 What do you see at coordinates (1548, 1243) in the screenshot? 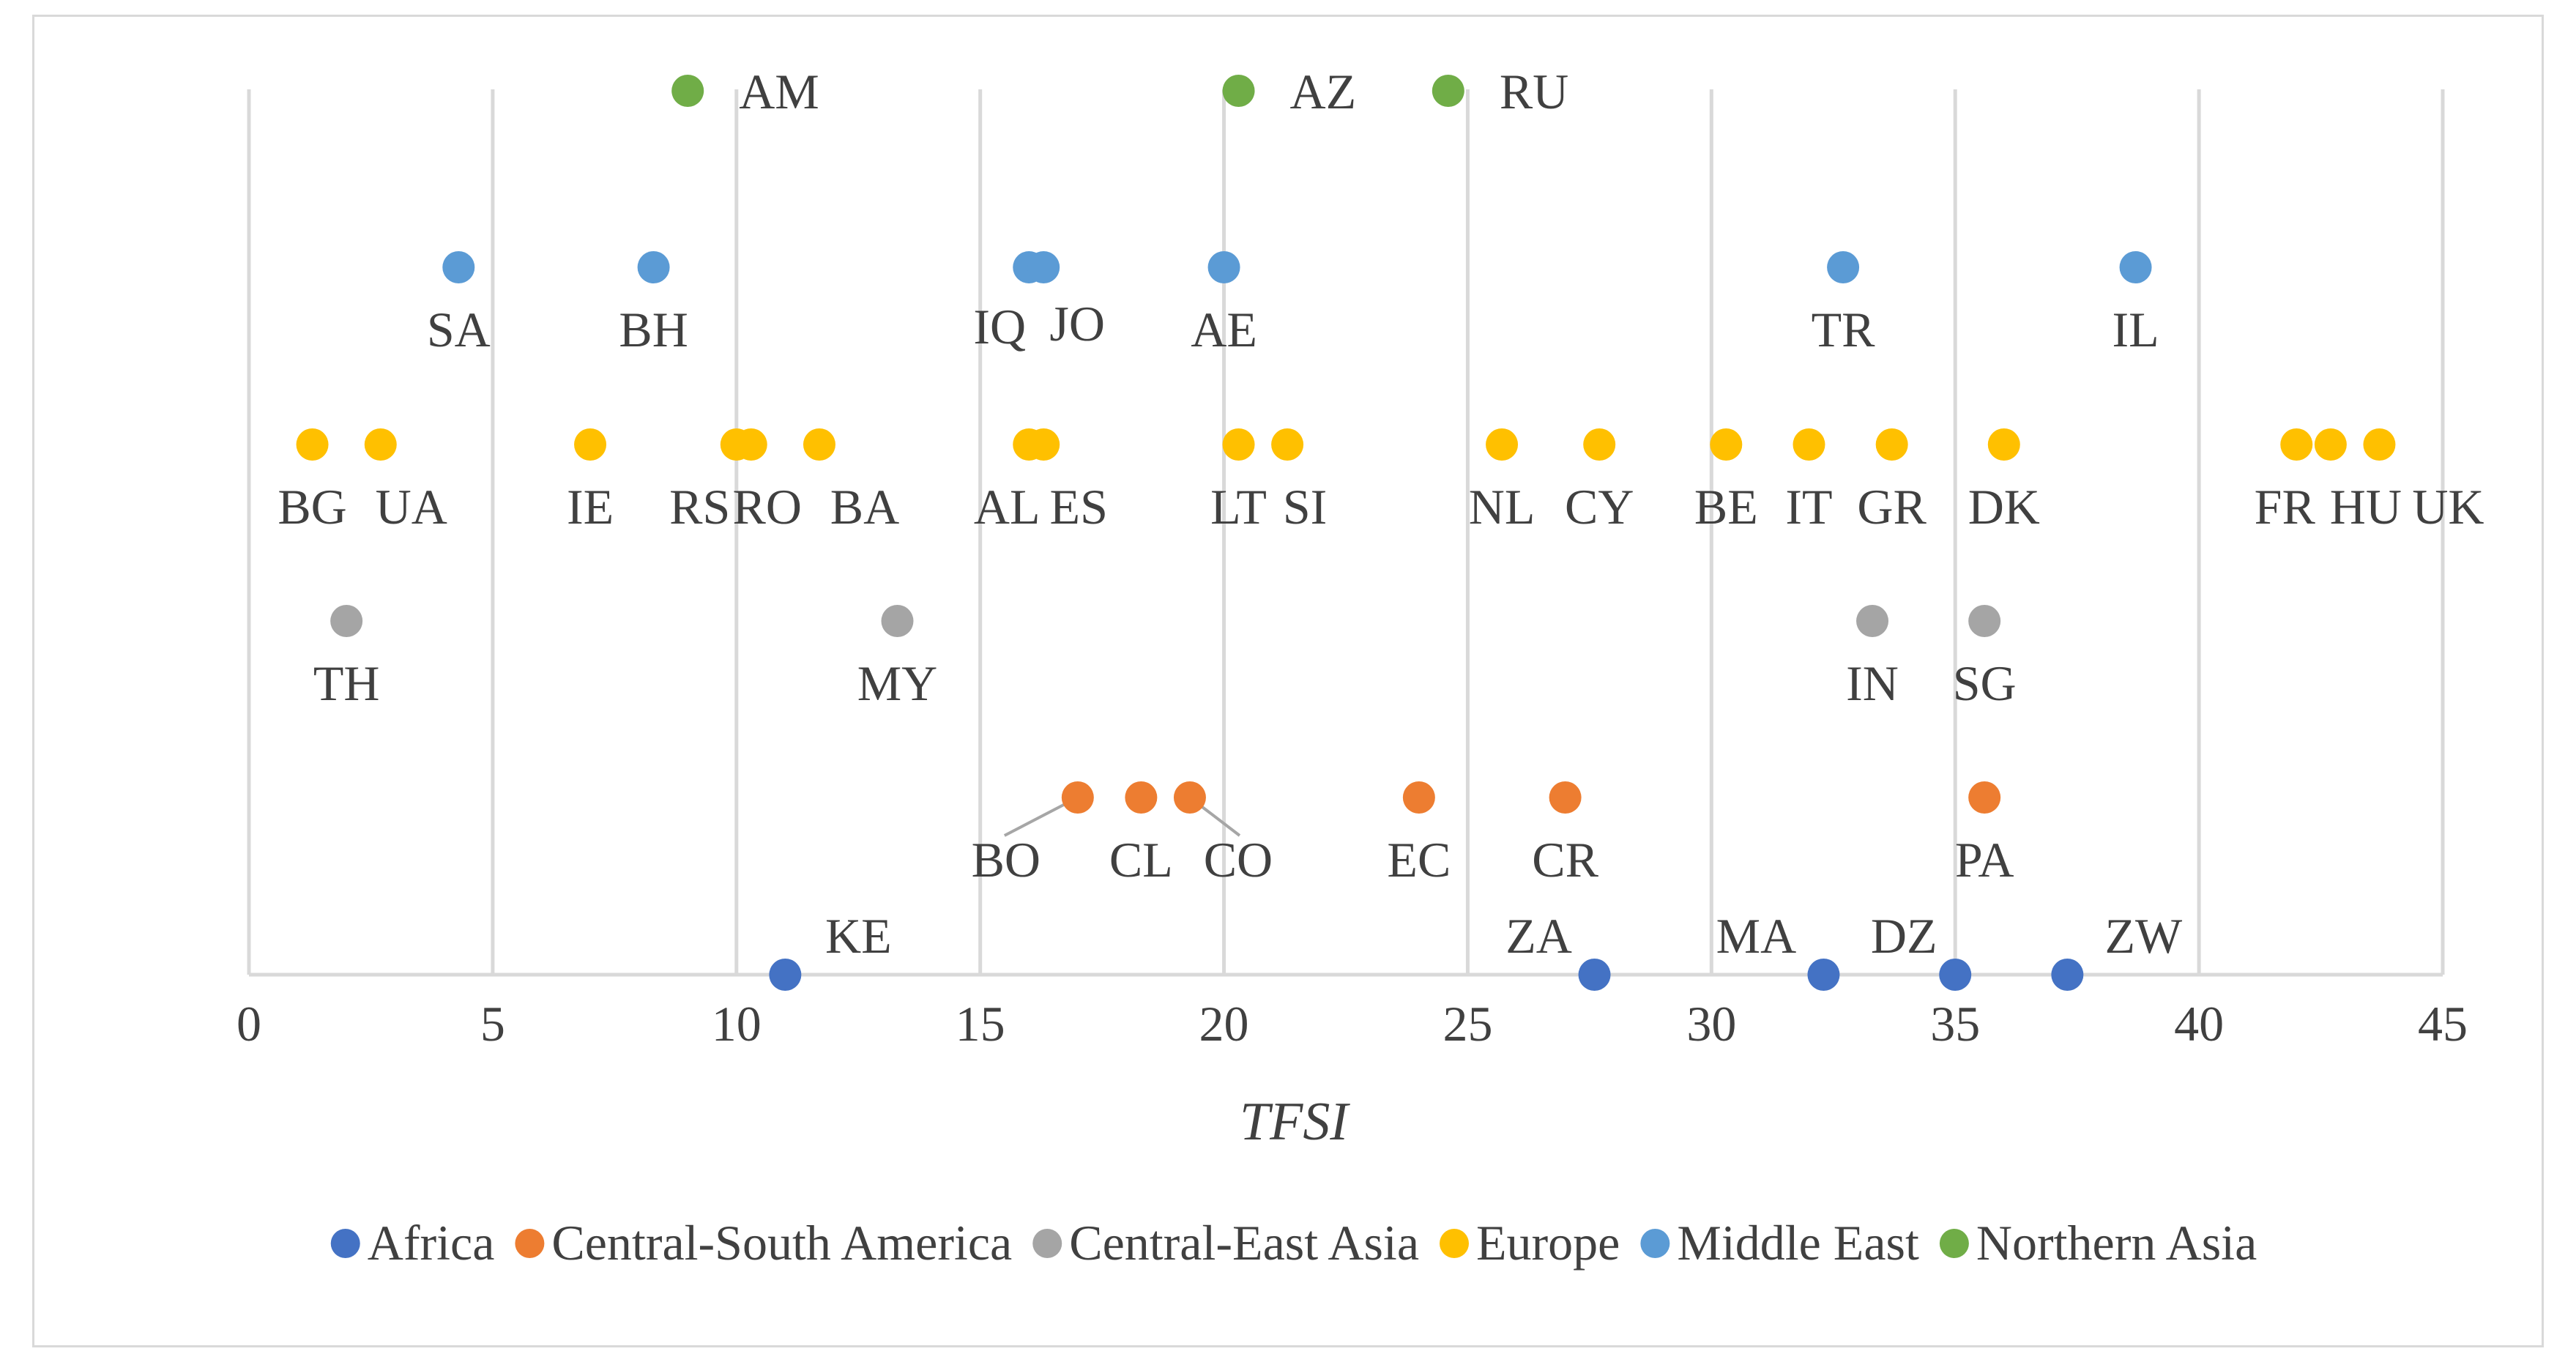
I see `legend-label: Europe` at bounding box center [1548, 1243].